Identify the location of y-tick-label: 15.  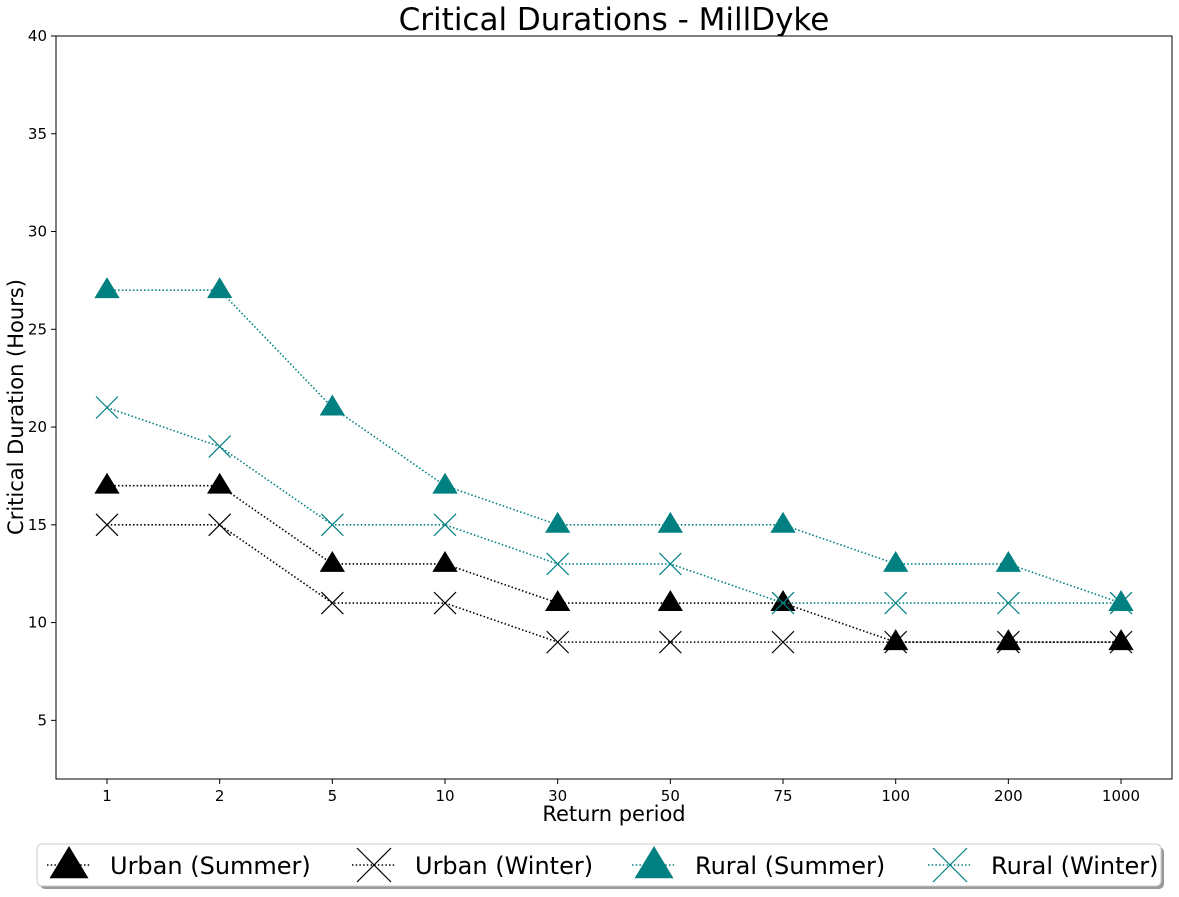
(37, 525).